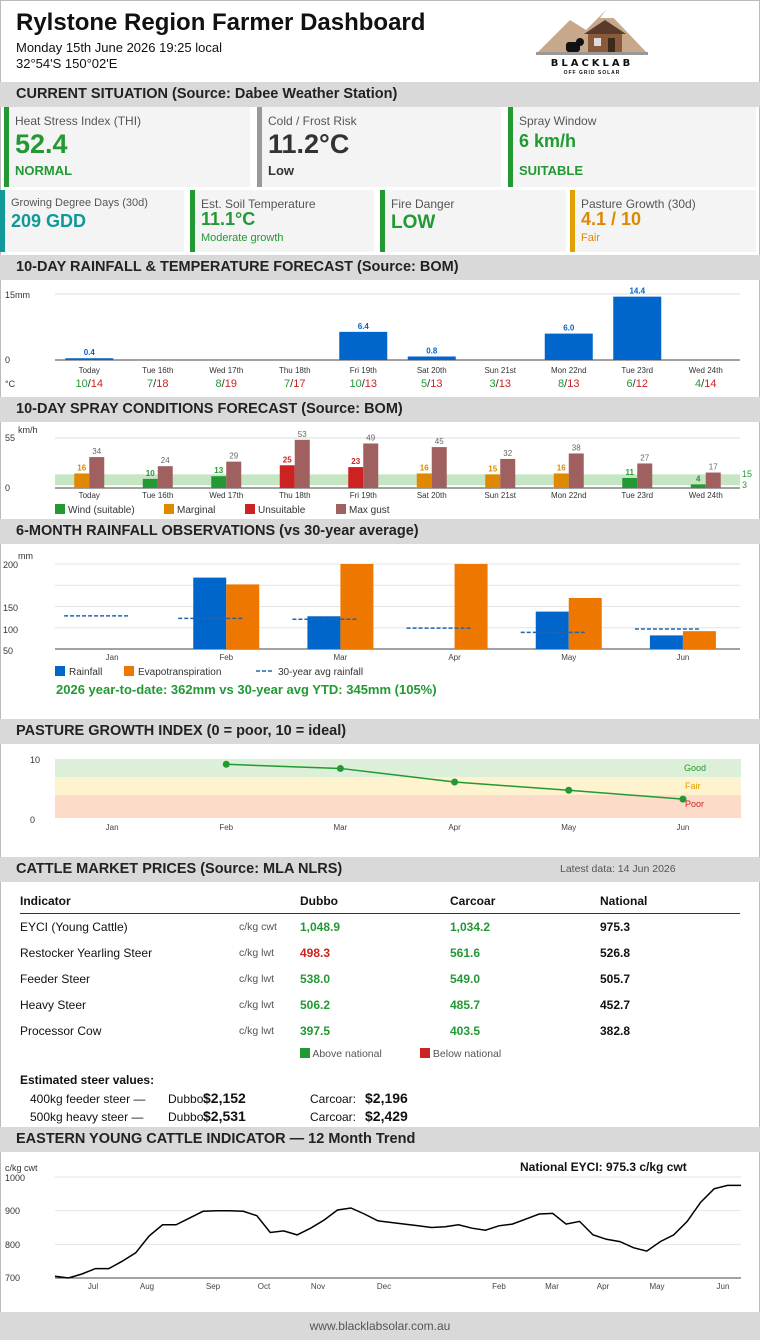 Image resolution: width=760 pixels, height=1340 pixels. I want to click on band-fair-label: Fair, so click(693, 786).